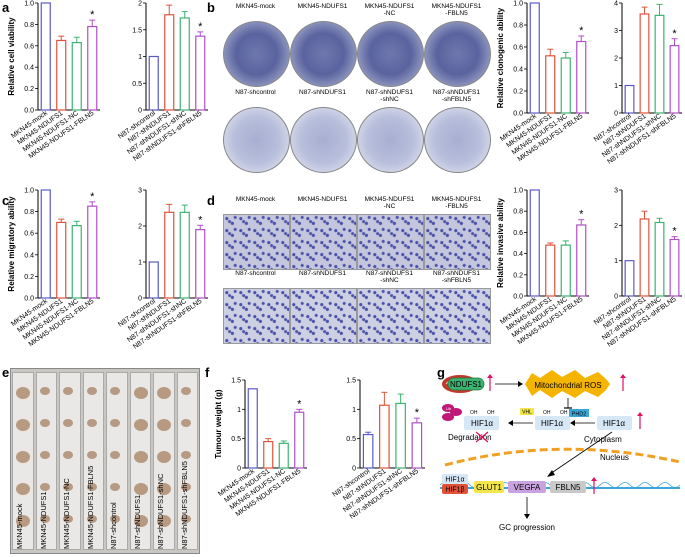 Image resolution: width=685 pixels, height=557 pixels. Describe the element at coordinates (470, 437) in the screenshot. I see `degradation-label: Degradation` at that location.